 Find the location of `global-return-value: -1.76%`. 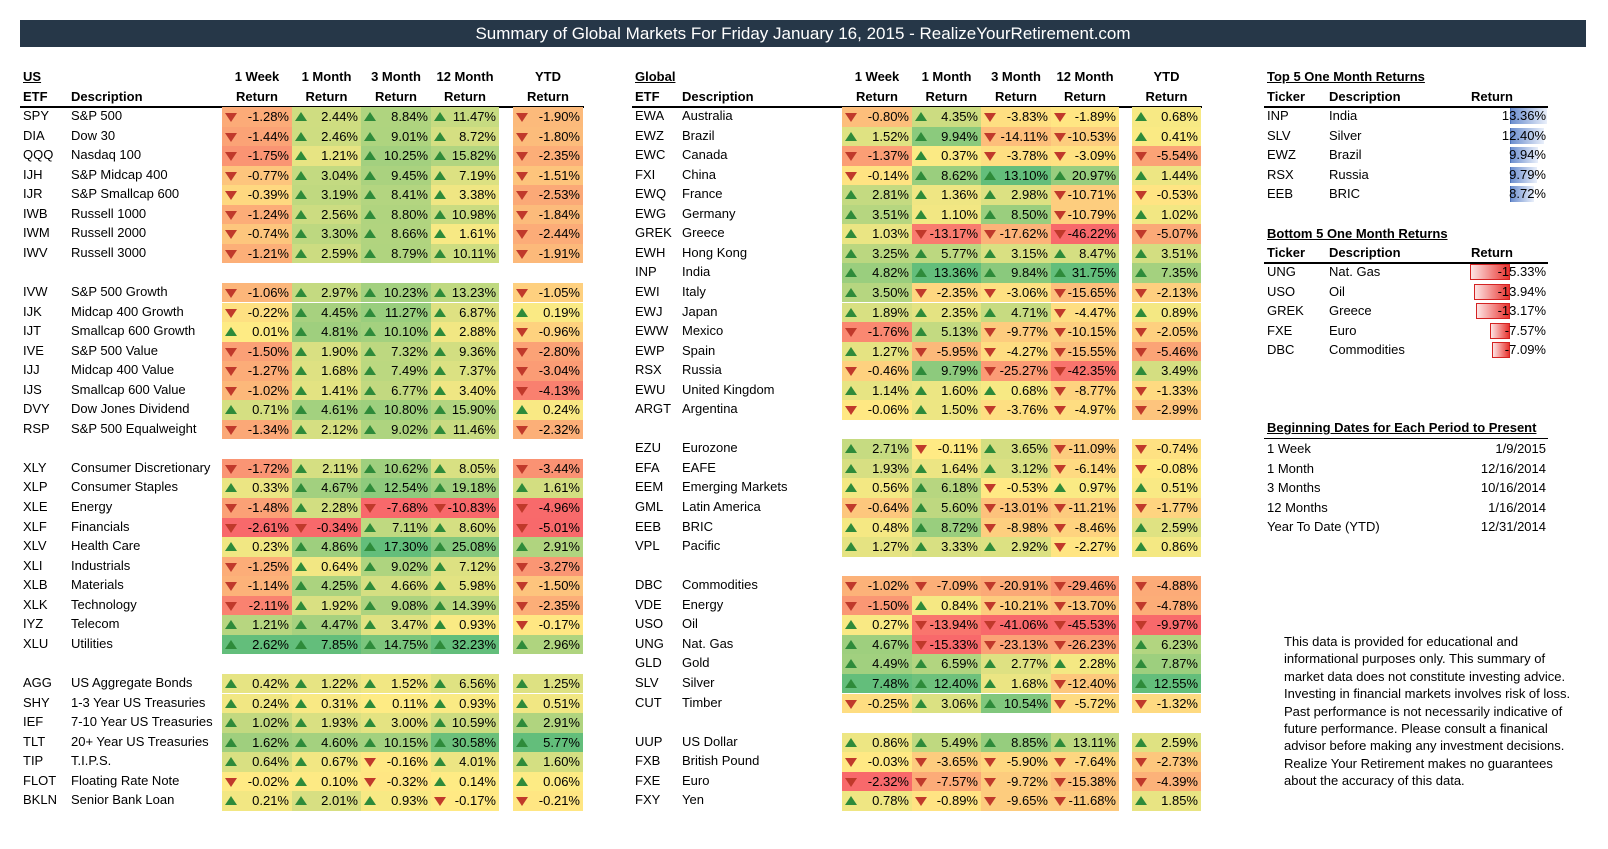

global-return-value: -1.76% is located at coordinates (888, 332).